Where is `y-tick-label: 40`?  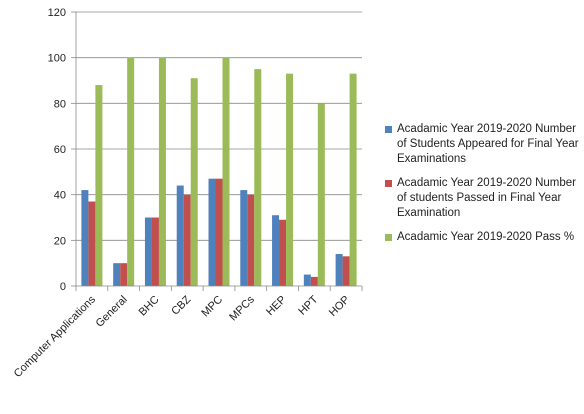 y-tick-label: 40 is located at coordinates (60, 196).